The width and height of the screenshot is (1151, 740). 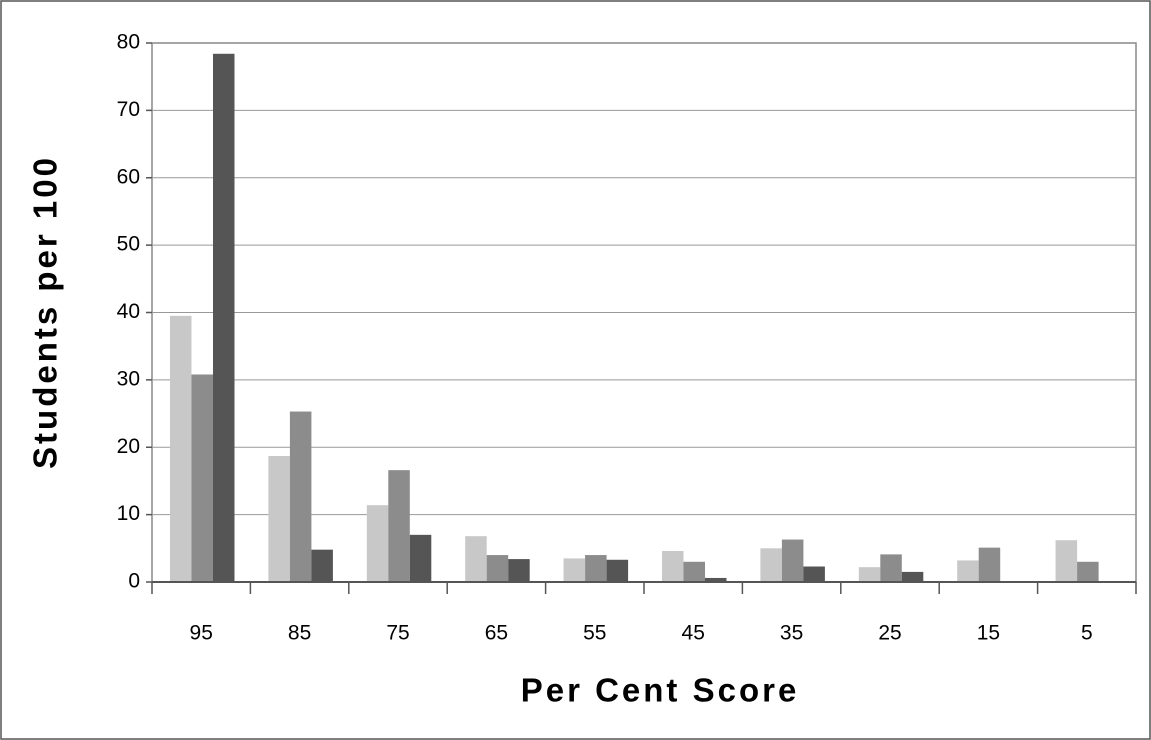 I want to click on y-tick-label: 60, so click(x=128, y=176).